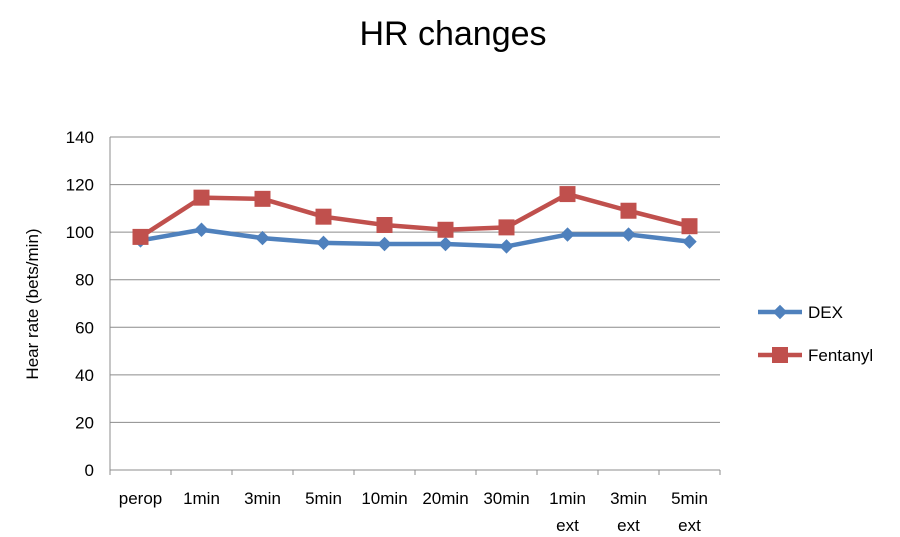 This screenshot has height=537, width=900. Describe the element at coordinates (445, 498) in the screenshot. I see `x-tick-label: 20min` at that location.